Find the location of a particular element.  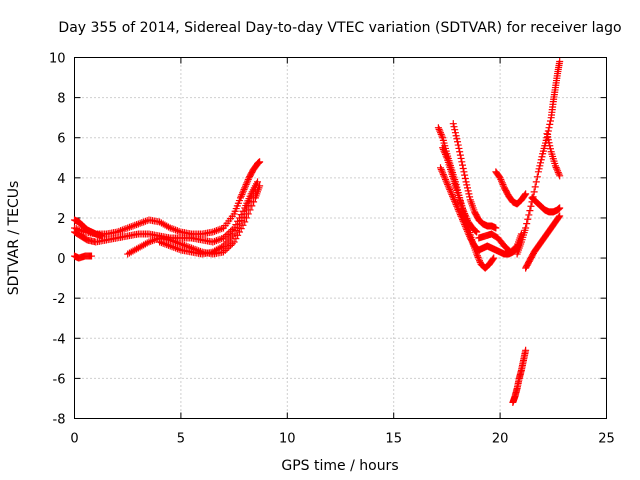

y-tick-label: -2 is located at coordinates (59, 299).